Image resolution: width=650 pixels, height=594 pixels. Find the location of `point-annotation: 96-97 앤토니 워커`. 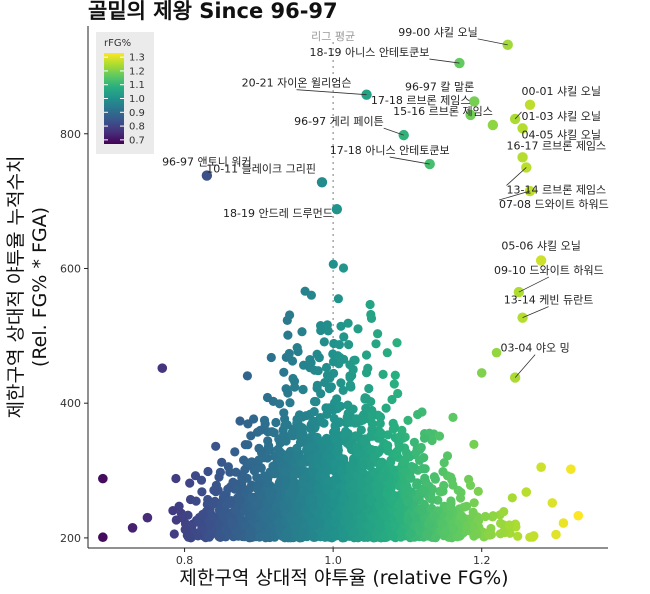

point-annotation: 96-97 앤토니 워커 is located at coordinates (207, 162).